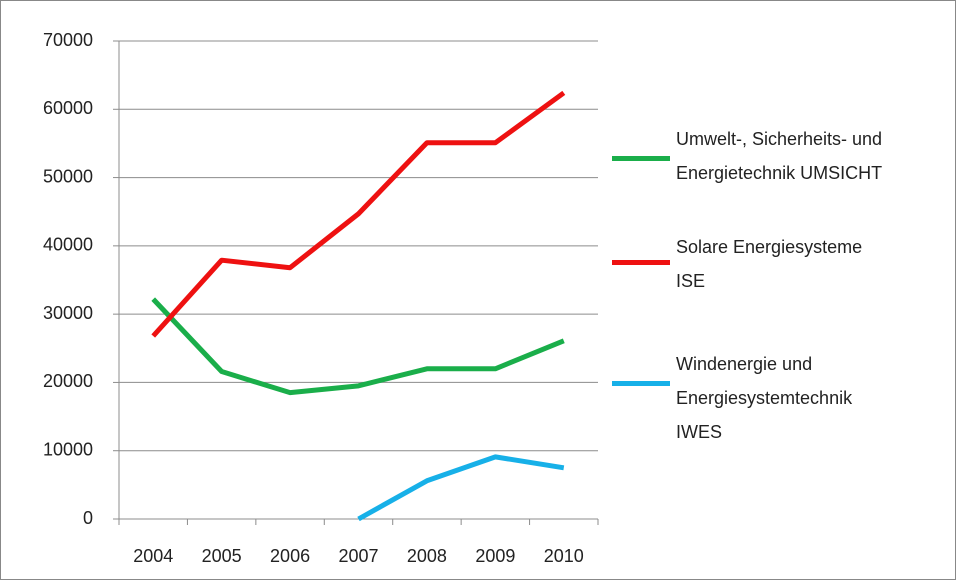 The image size is (956, 580). Describe the element at coordinates (427, 556) in the screenshot. I see `x-tick-label: 2008` at that location.